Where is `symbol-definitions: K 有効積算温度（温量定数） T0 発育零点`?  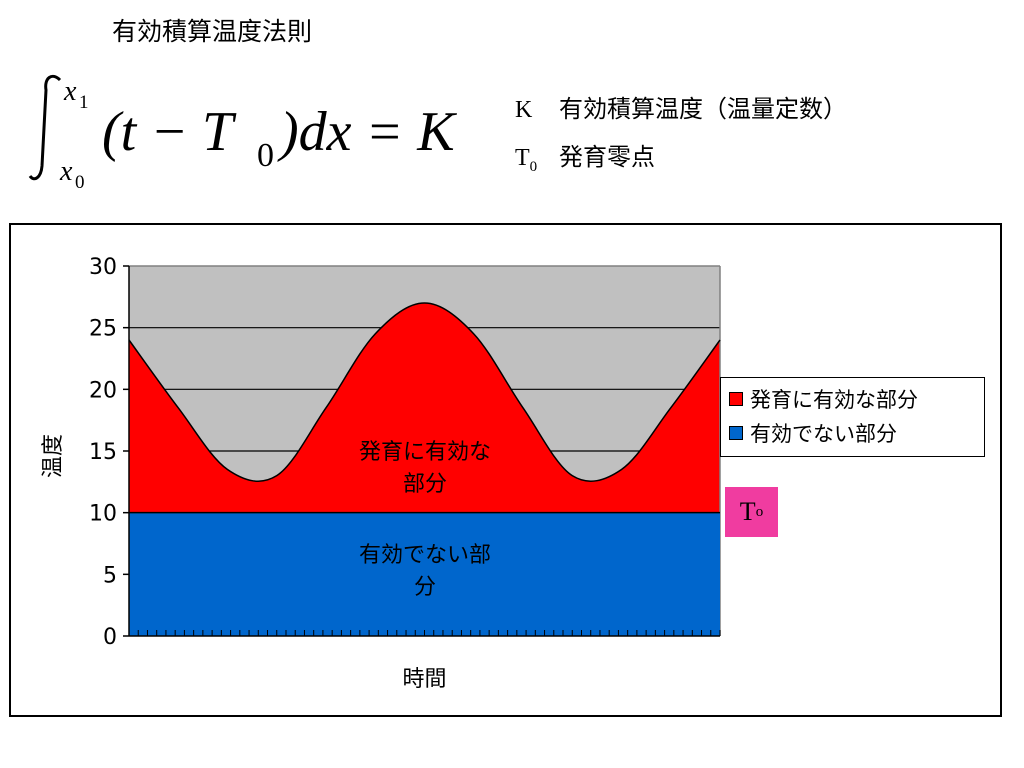
symbol-definitions: K 有効積算温度（温量定数） T0 発育零点 is located at coordinates (681, 138).